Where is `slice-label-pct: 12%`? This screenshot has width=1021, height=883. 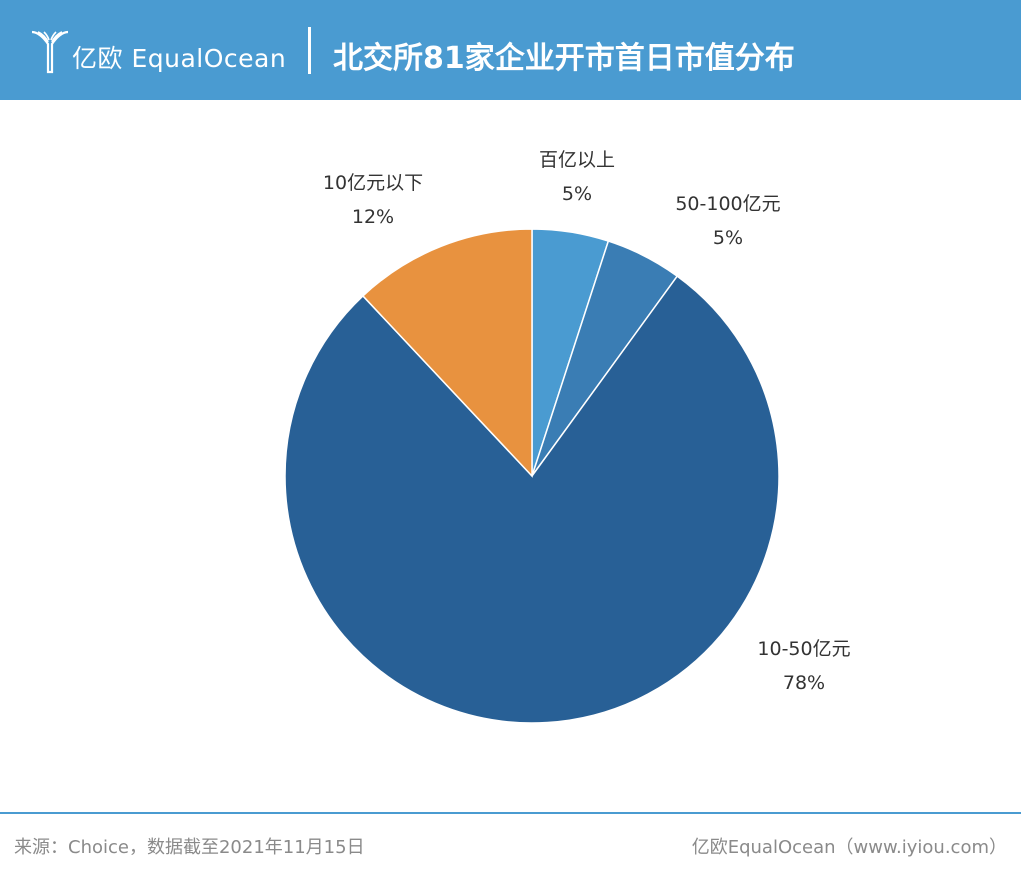 slice-label-pct: 12% is located at coordinates (373, 217).